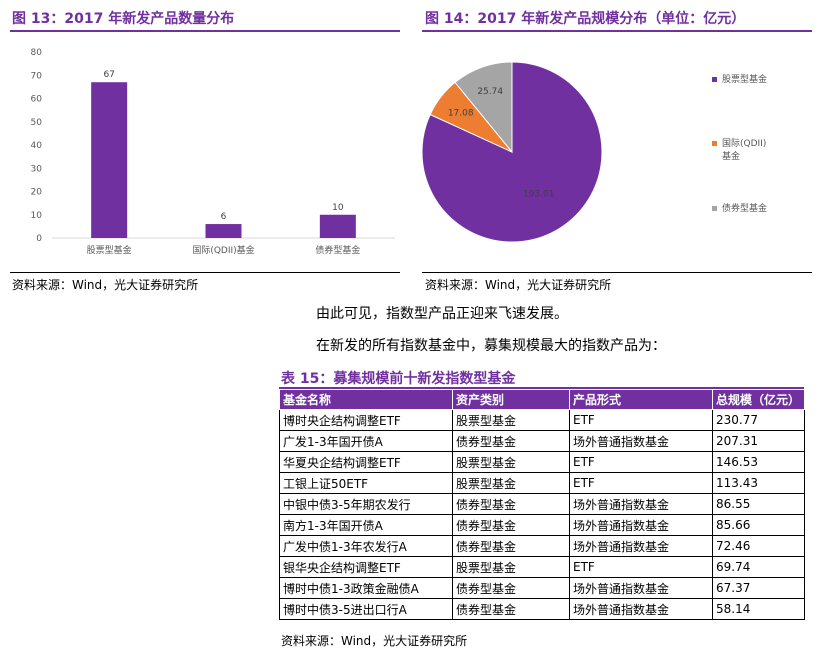 This screenshot has width=823, height=654. I want to click on legend-label: 股票型基金, so click(744, 79).